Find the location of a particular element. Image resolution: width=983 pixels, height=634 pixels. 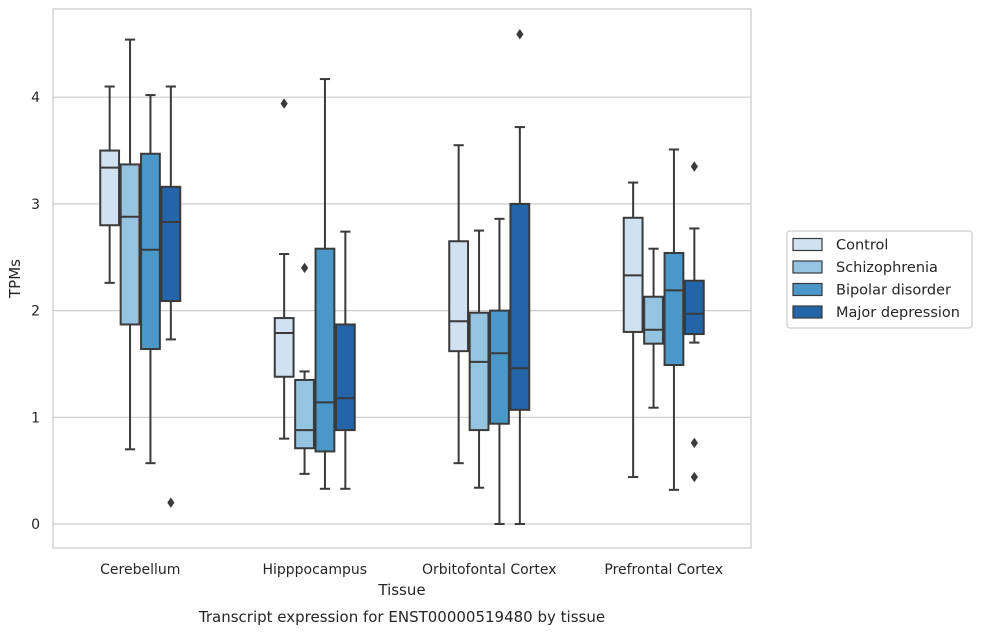

legend-label: Bipolar disorder is located at coordinates (893, 291).